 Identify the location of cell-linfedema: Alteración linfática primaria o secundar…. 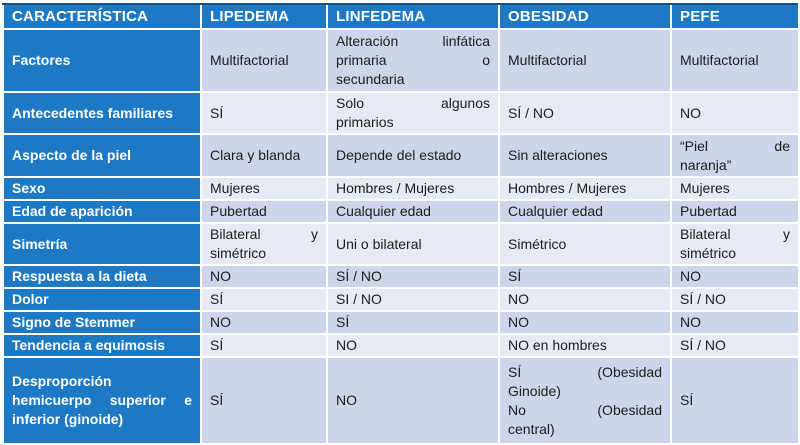
(413, 60).